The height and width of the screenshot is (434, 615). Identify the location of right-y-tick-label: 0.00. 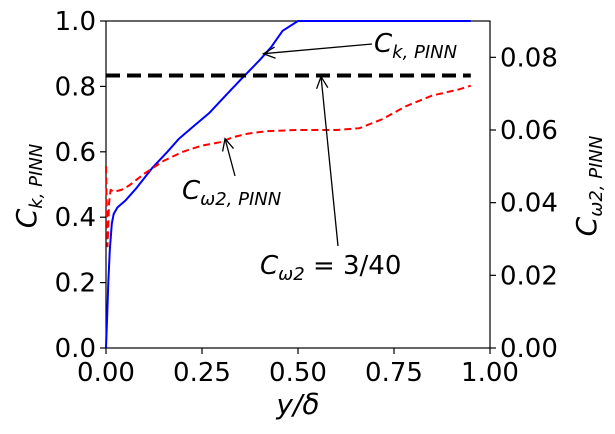
(529, 349).